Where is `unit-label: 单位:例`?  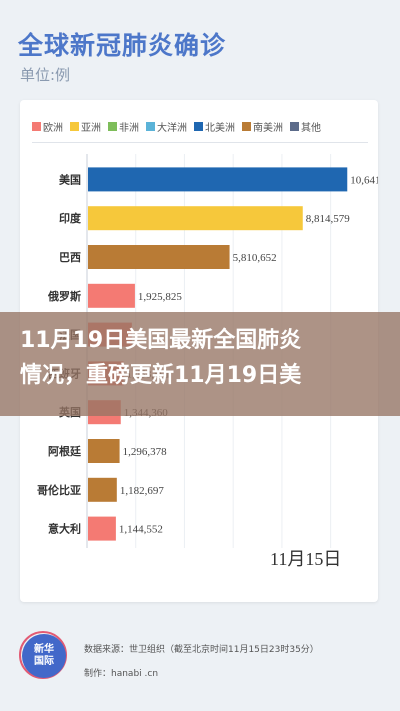
unit-label: 单位:例 is located at coordinates (45, 75).